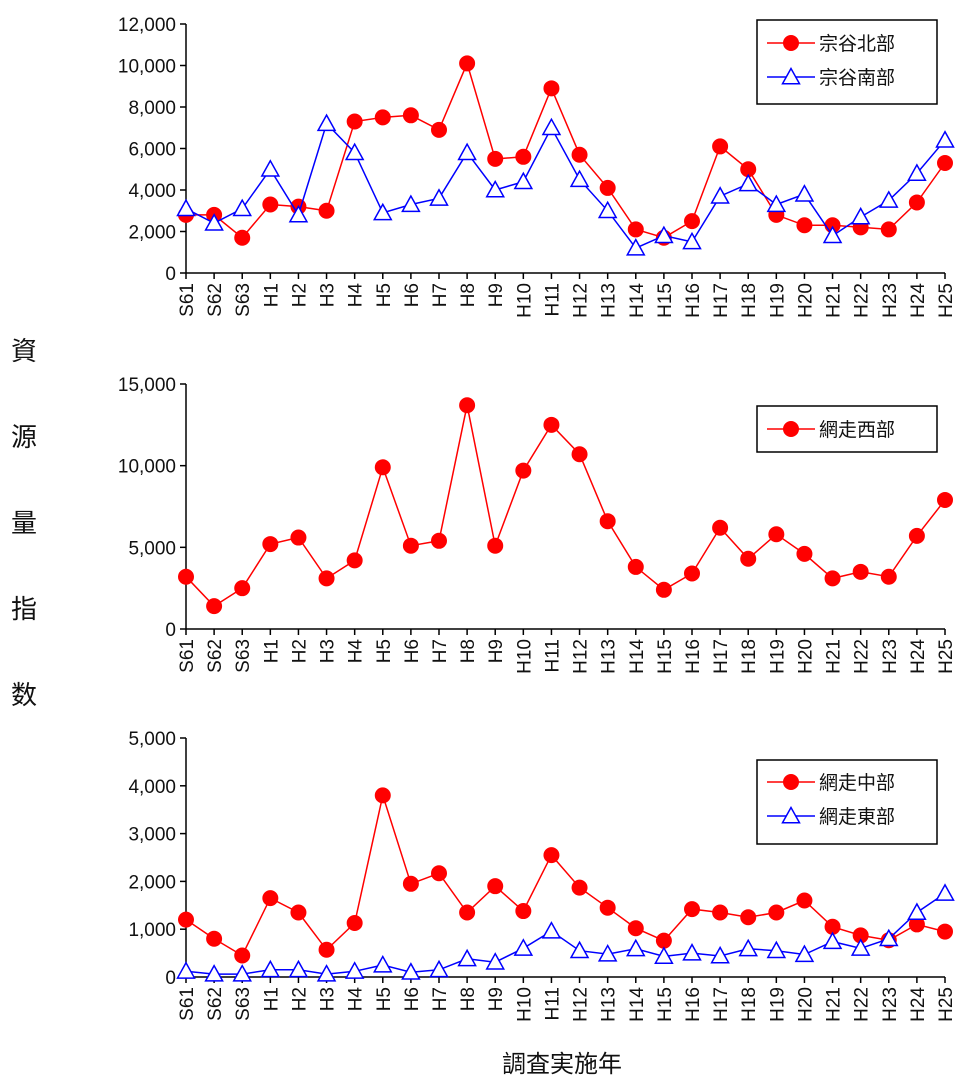 The height and width of the screenshot is (1084, 957). Describe the element at coordinates (147, 67) in the screenshot. I see `y-tick-label: 10,000` at that location.